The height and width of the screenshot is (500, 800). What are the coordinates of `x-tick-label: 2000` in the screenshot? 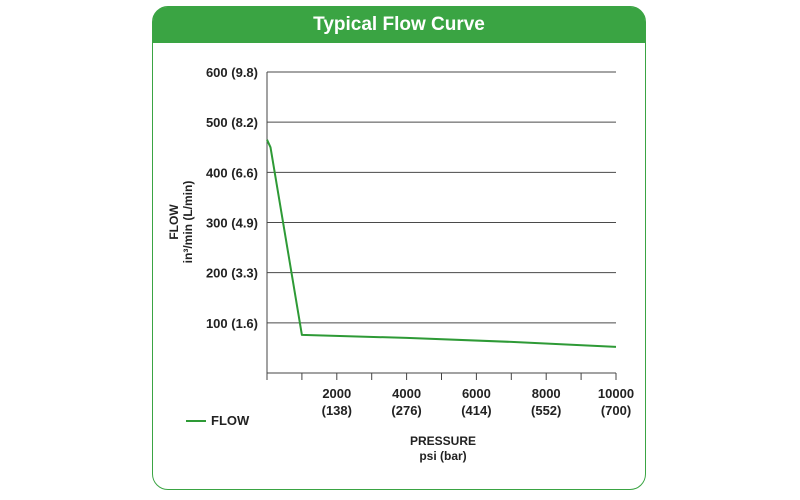 It's located at (336, 393).